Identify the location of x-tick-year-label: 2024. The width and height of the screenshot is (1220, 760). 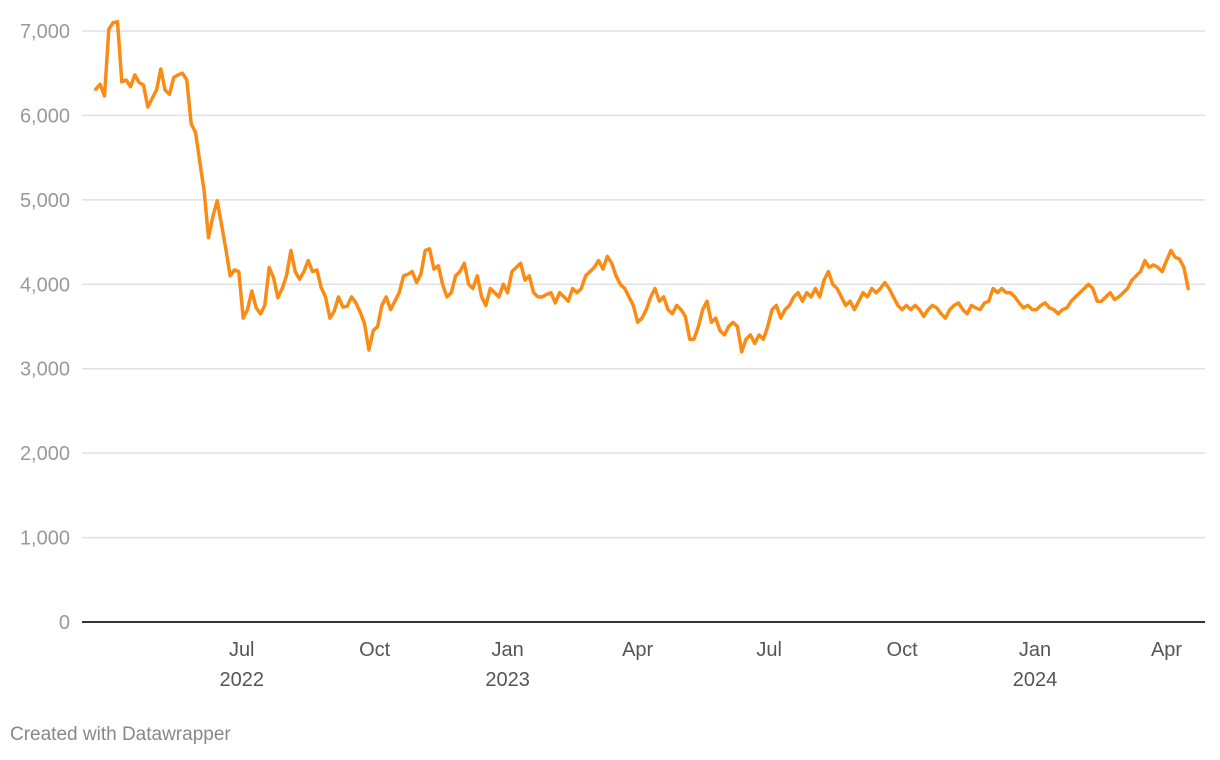
(1035, 680).